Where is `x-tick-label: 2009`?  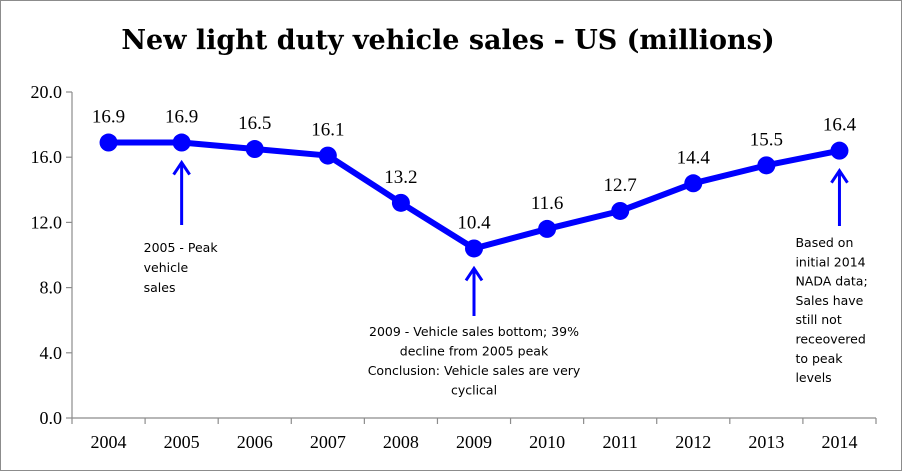
x-tick-label: 2009 is located at coordinates (474, 442).